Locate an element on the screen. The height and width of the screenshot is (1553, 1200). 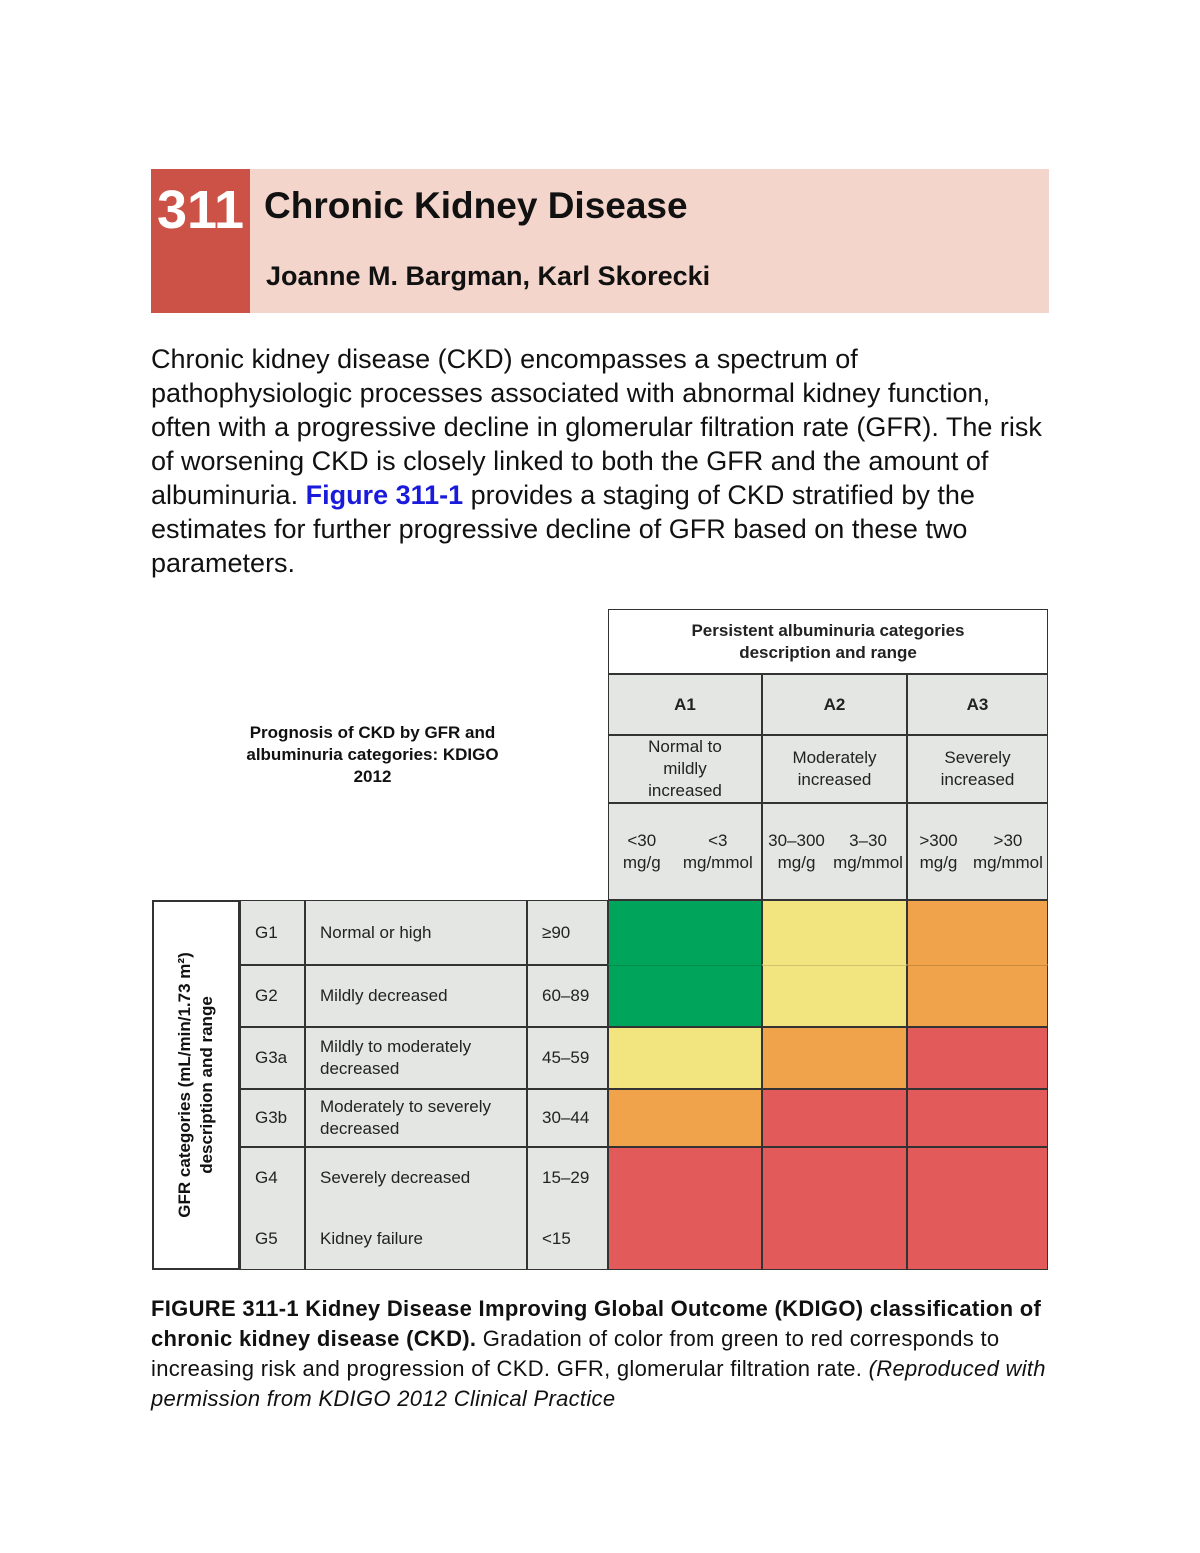
gfr-range: <15 is located at coordinates (567, 1239).